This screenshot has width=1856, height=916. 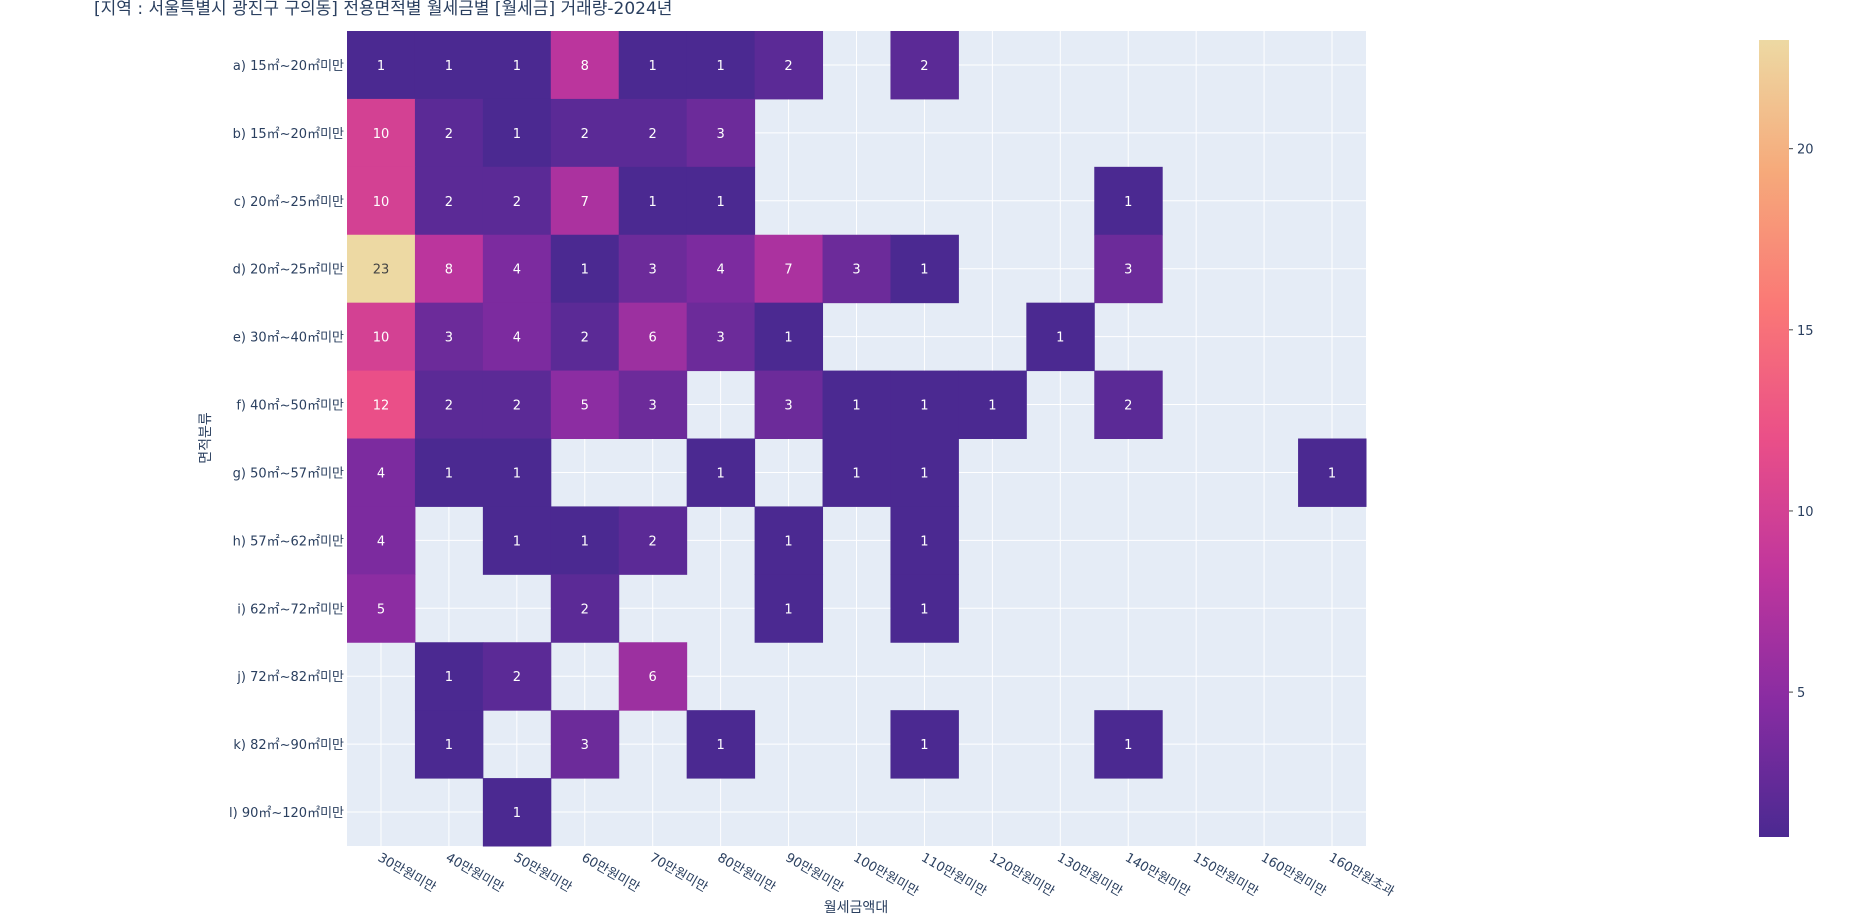 I want to click on x-tick-label: 70만원미만, so click(x=678, y=872).